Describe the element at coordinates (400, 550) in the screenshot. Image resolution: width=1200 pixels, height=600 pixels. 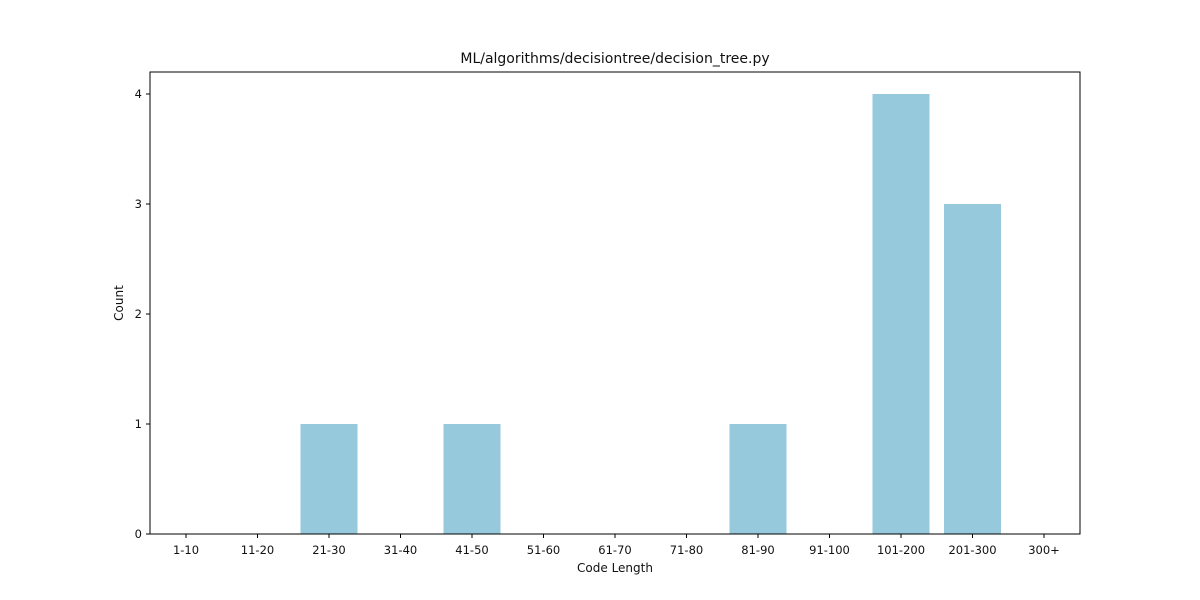
I see `x-tick-label: 31-40` at that location.